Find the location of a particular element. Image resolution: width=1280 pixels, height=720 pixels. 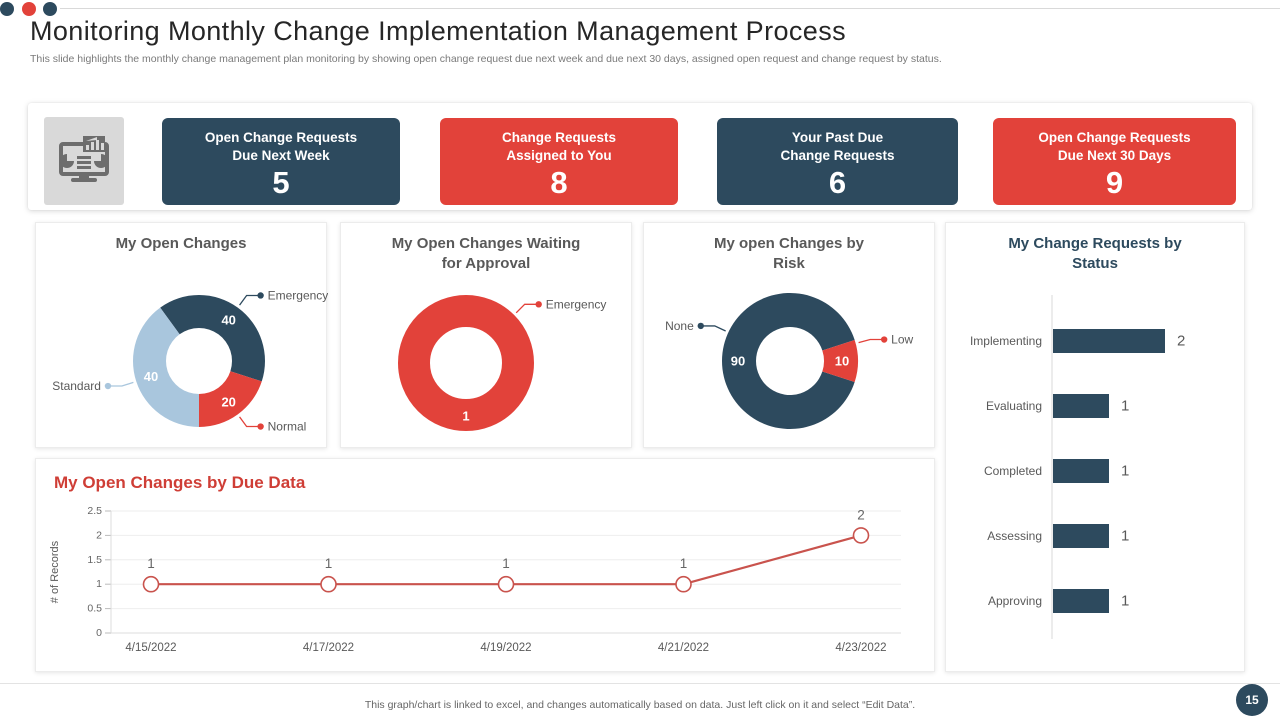

slice-category-label: Normal is located at coordinates (287, 427).